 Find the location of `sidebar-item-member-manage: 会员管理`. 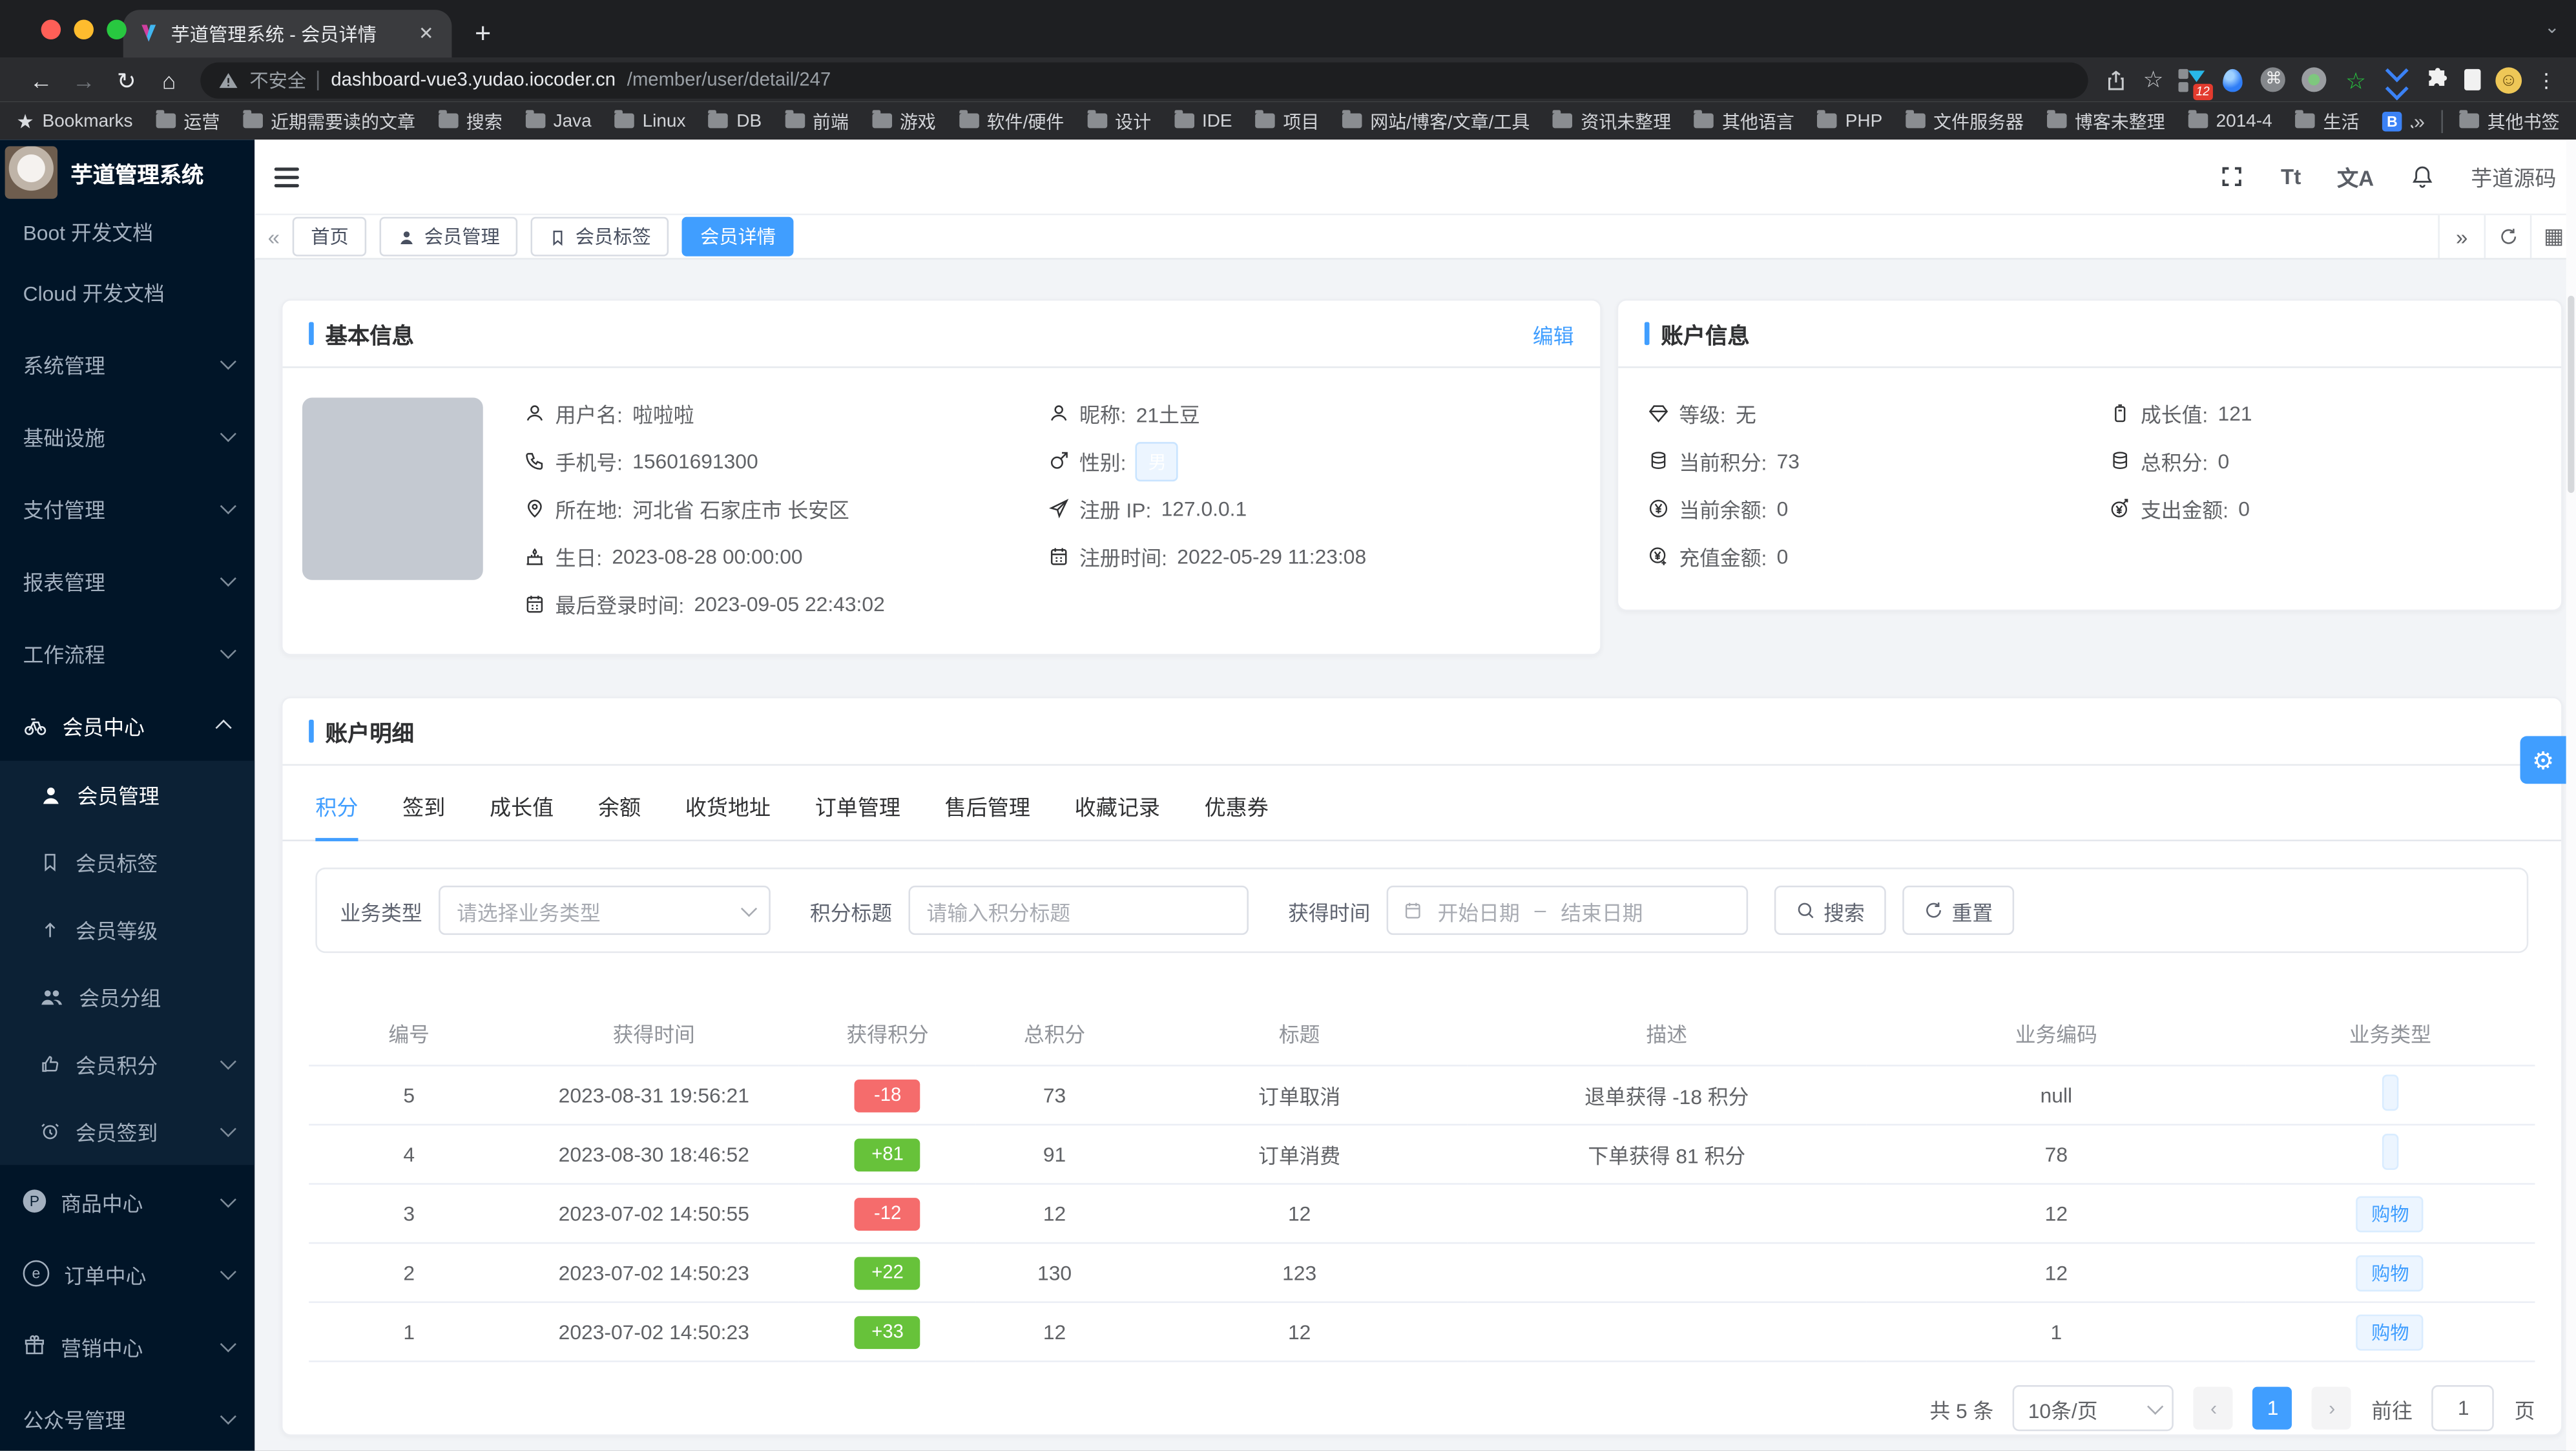

sidebar-item-member-manage: 会员管理 is located at coordinates (127, 794).